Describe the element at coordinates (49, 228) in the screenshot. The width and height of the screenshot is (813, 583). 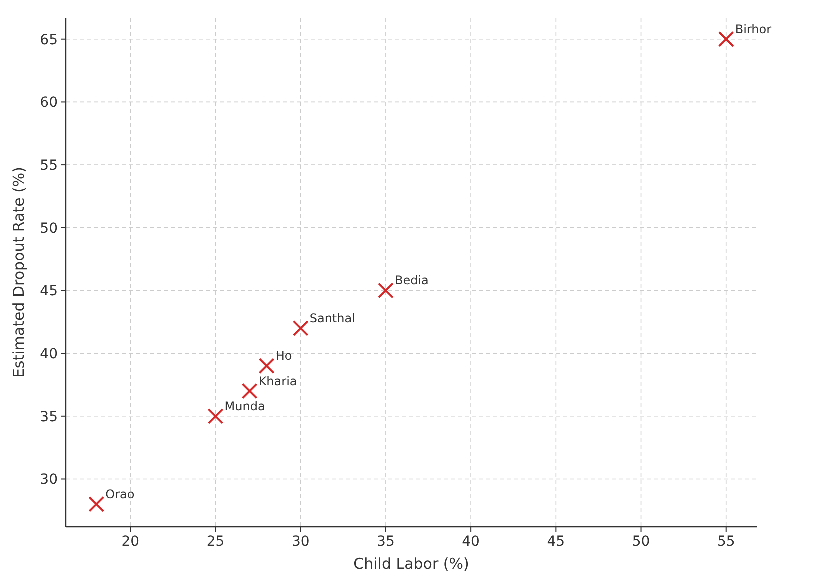
I see `y-tick-label: 50` at that location.